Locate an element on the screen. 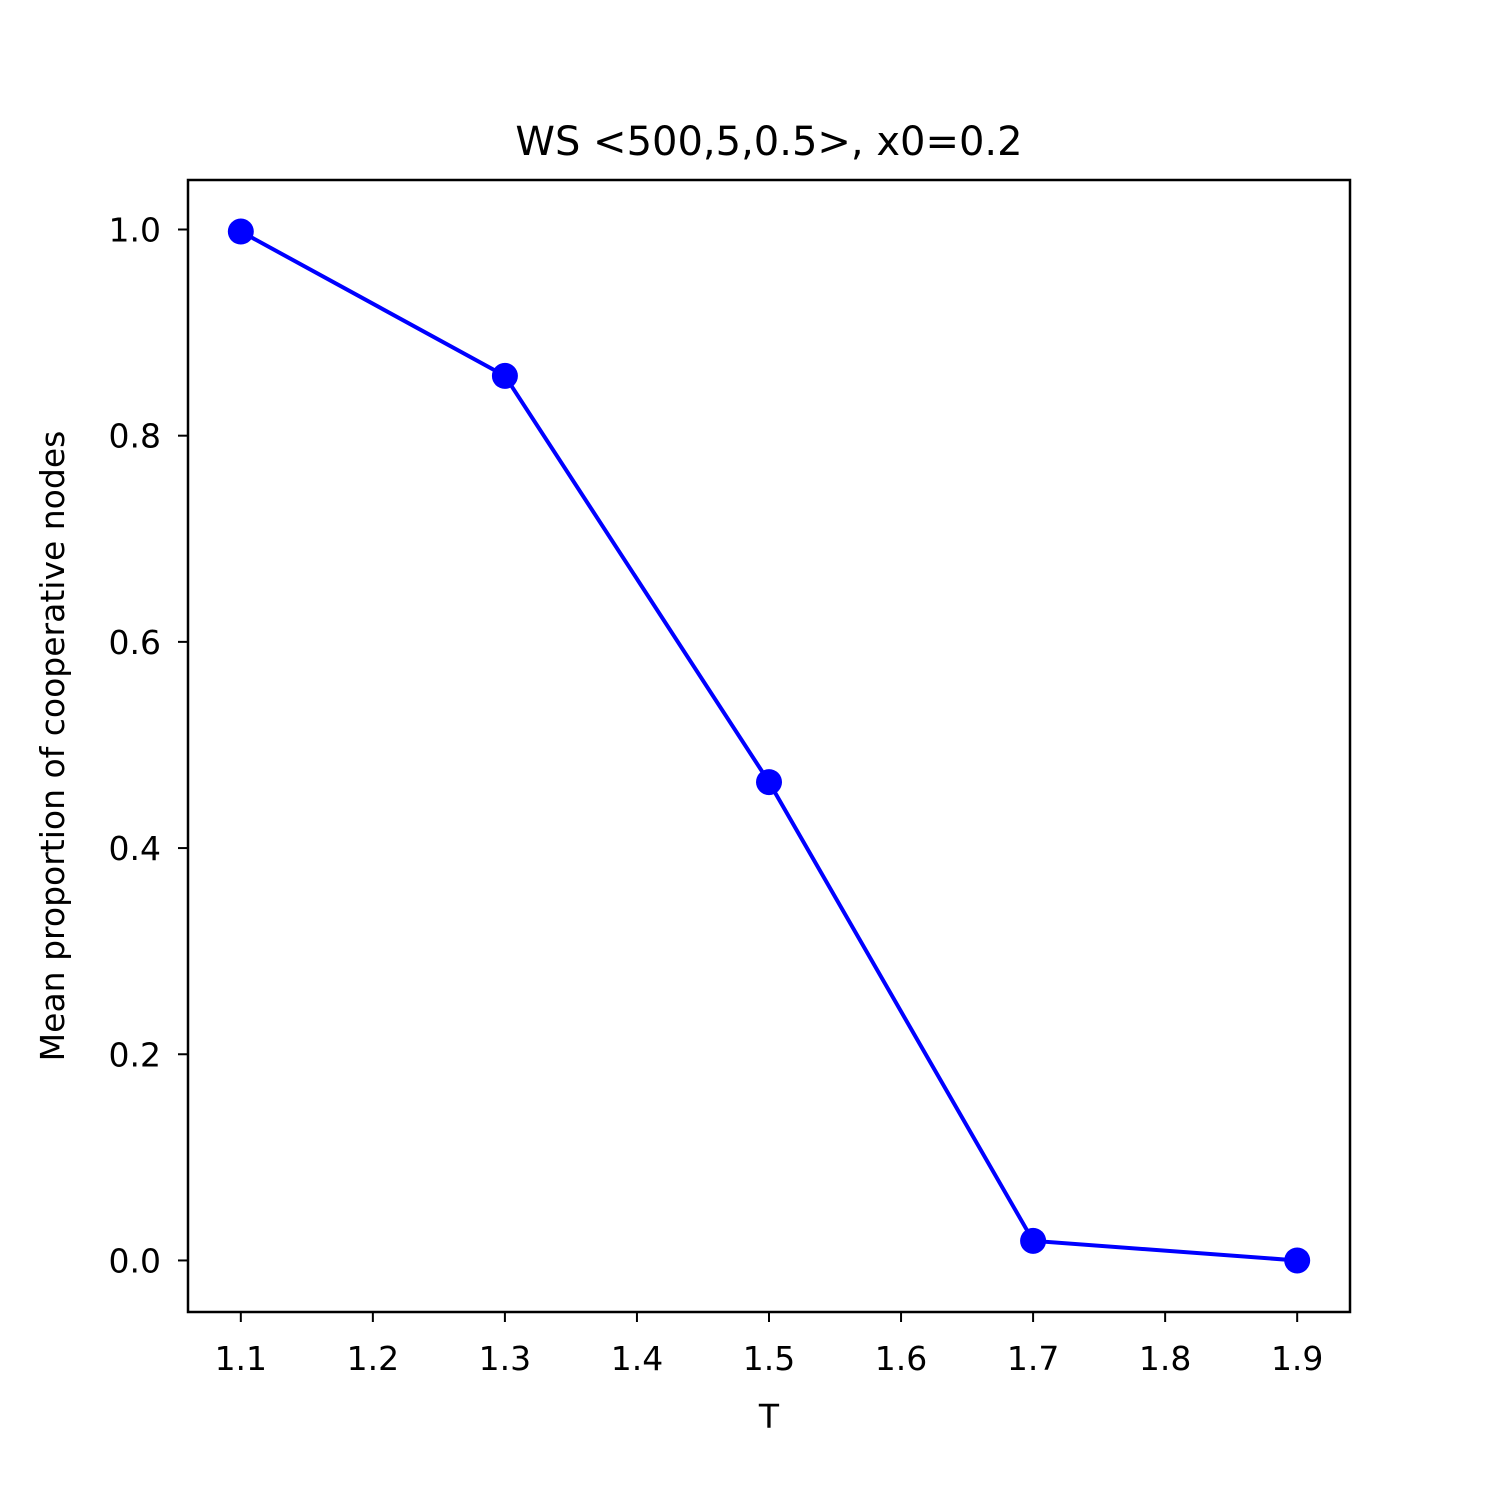 This screenshot has height=1500, width=1500. x-tick-label: 1.6 is located at coordinates (901, 1358).